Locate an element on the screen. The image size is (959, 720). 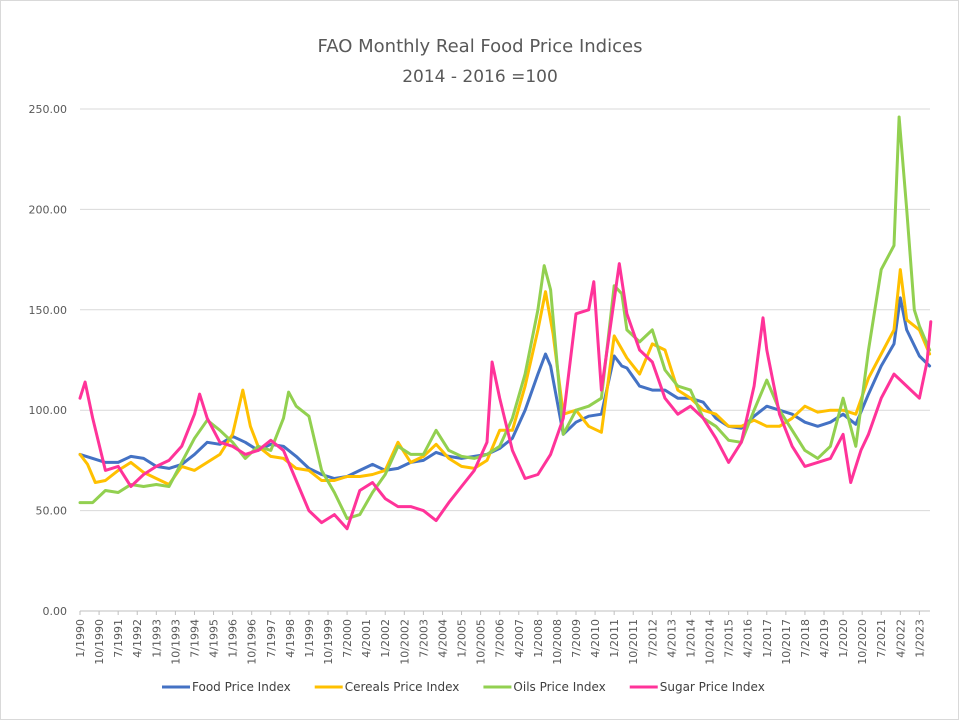
x-tick-label: 4/2010 is located at coordinates (595, 638).